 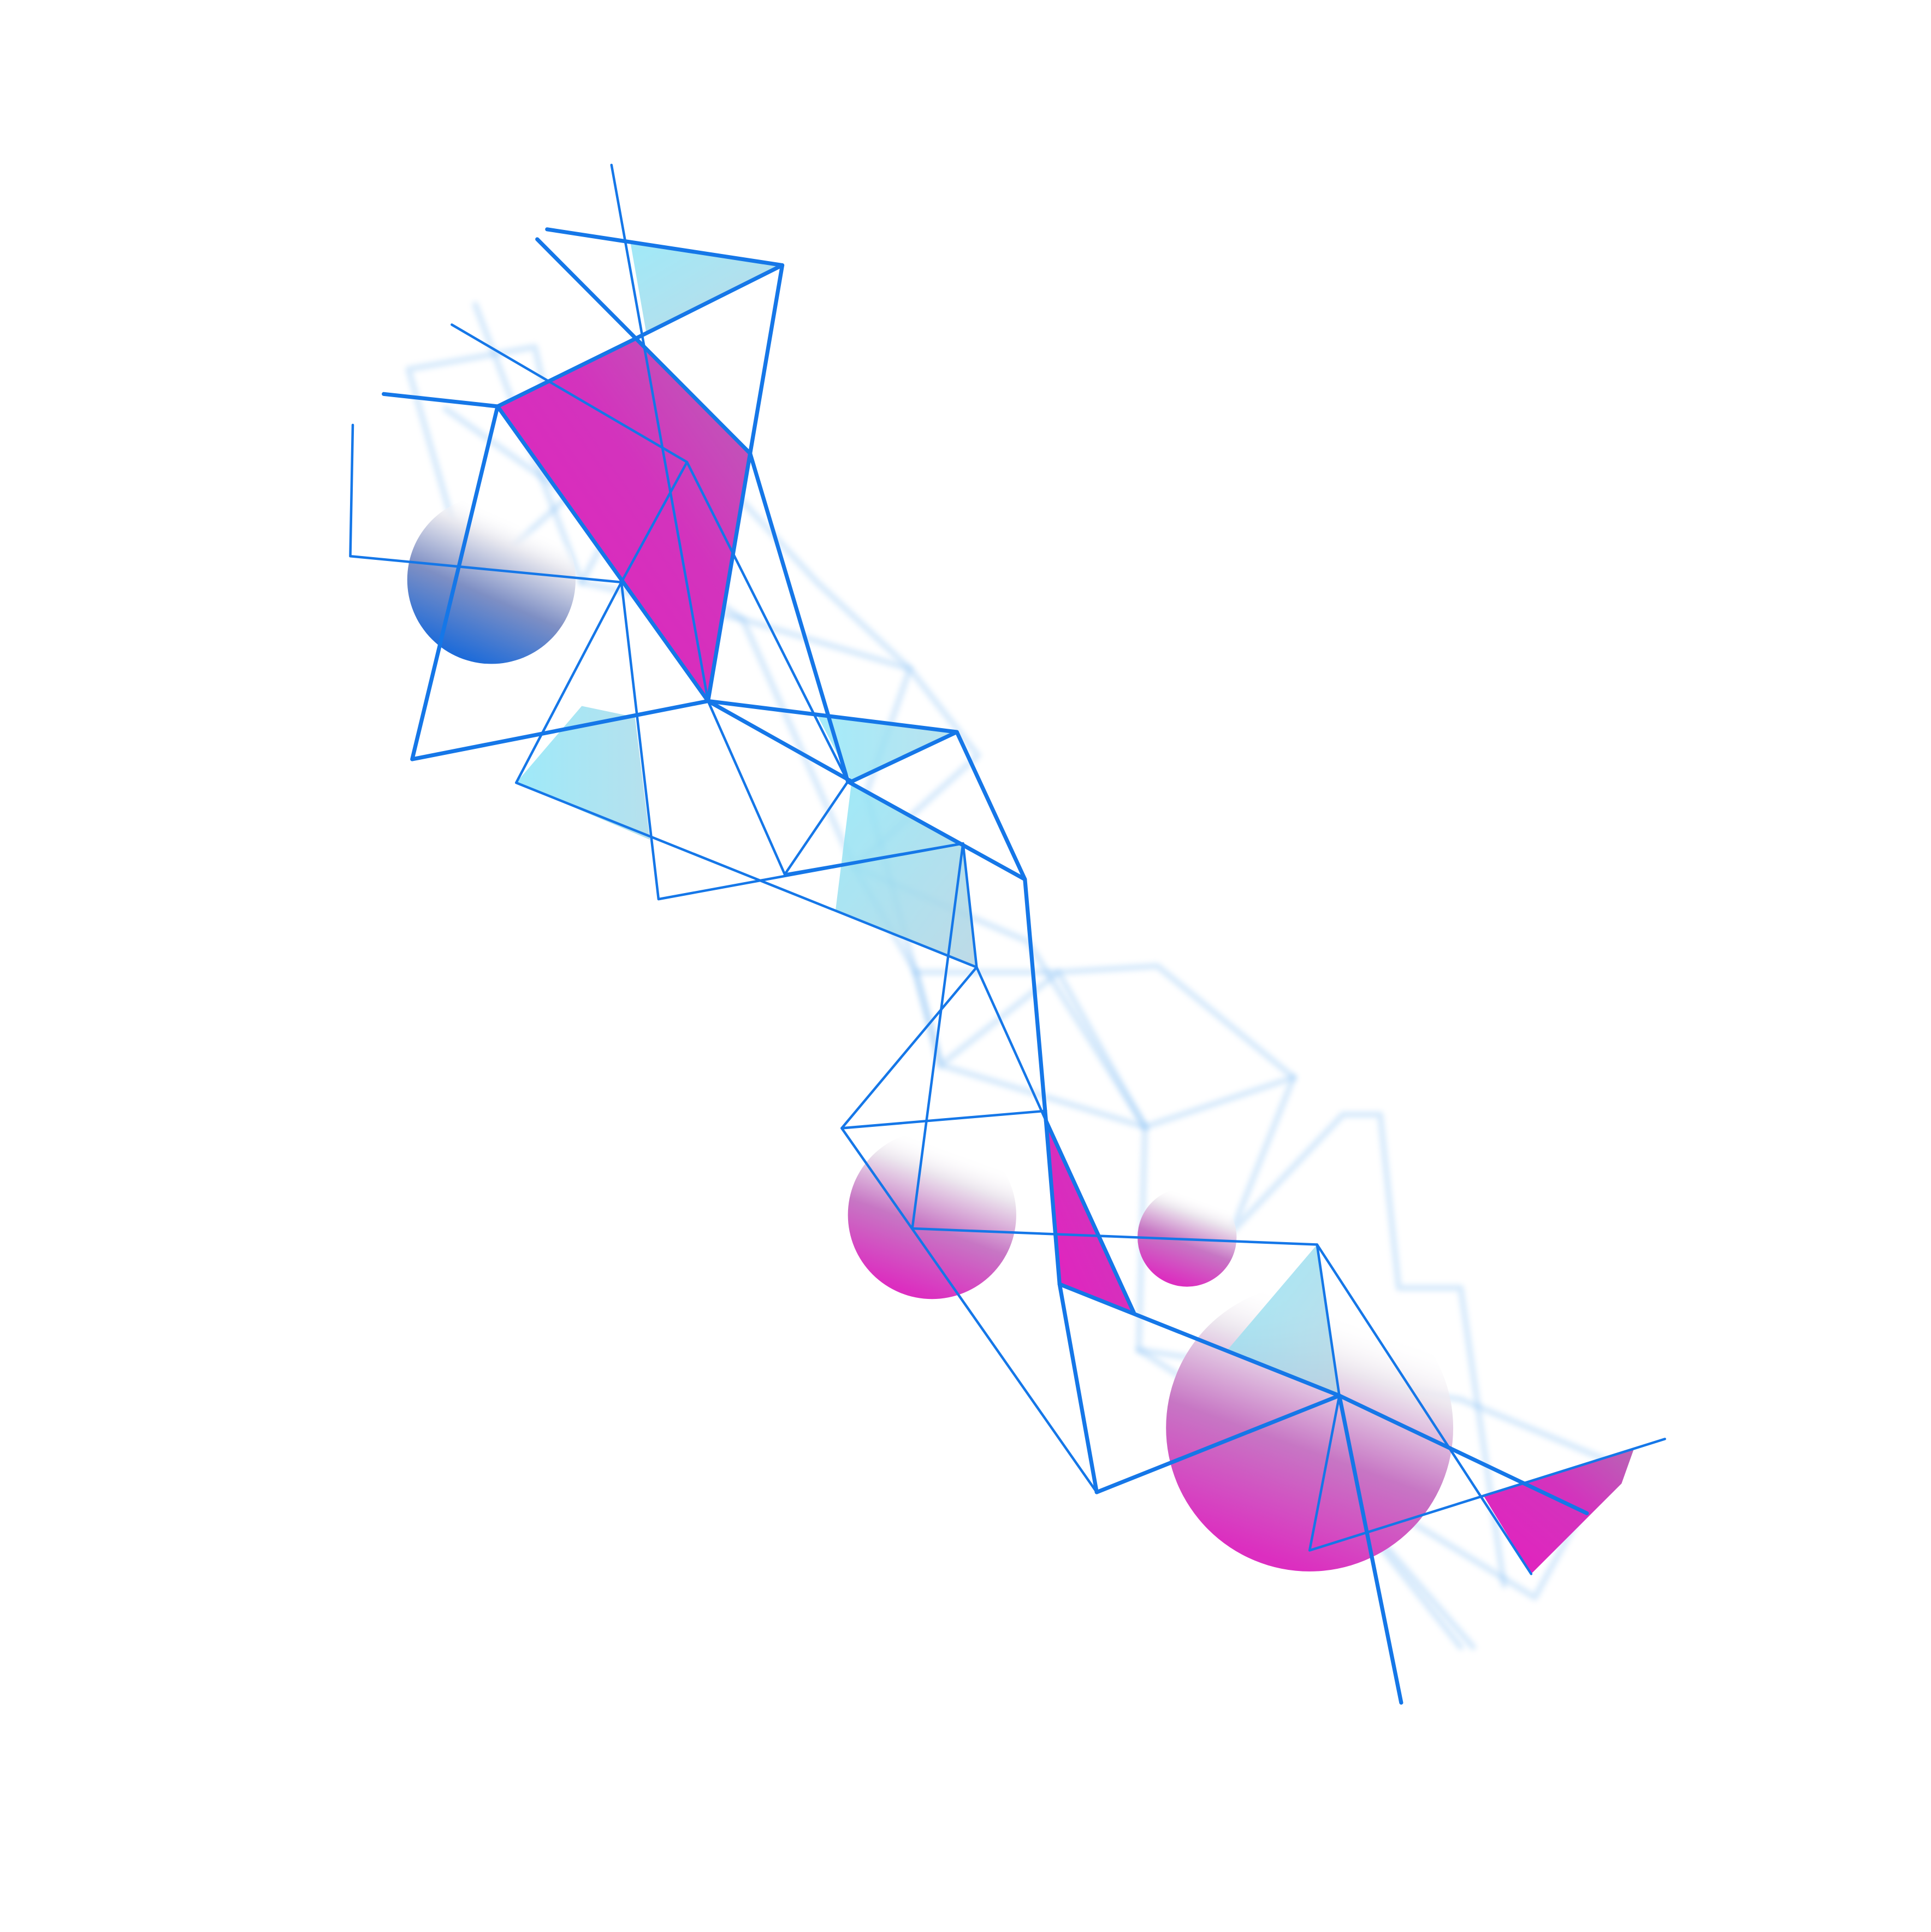 What do you see at coordinates (706, 286) in the screenshot?
I see `cyan-facet-top` at bounding box center [706, 286].